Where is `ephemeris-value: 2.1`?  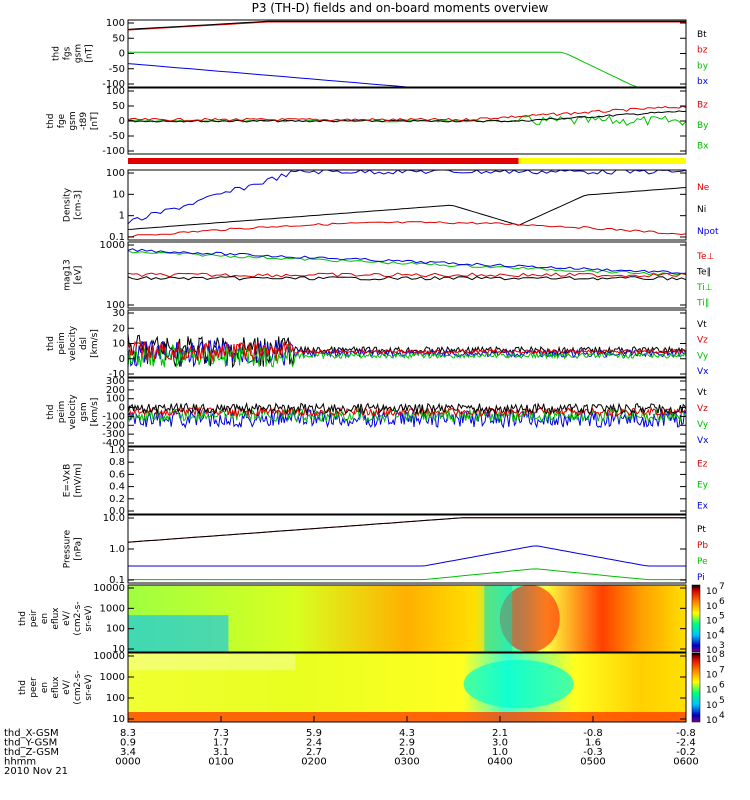
ephemeris-value: 2.1 is located at coordinates (500, 733).